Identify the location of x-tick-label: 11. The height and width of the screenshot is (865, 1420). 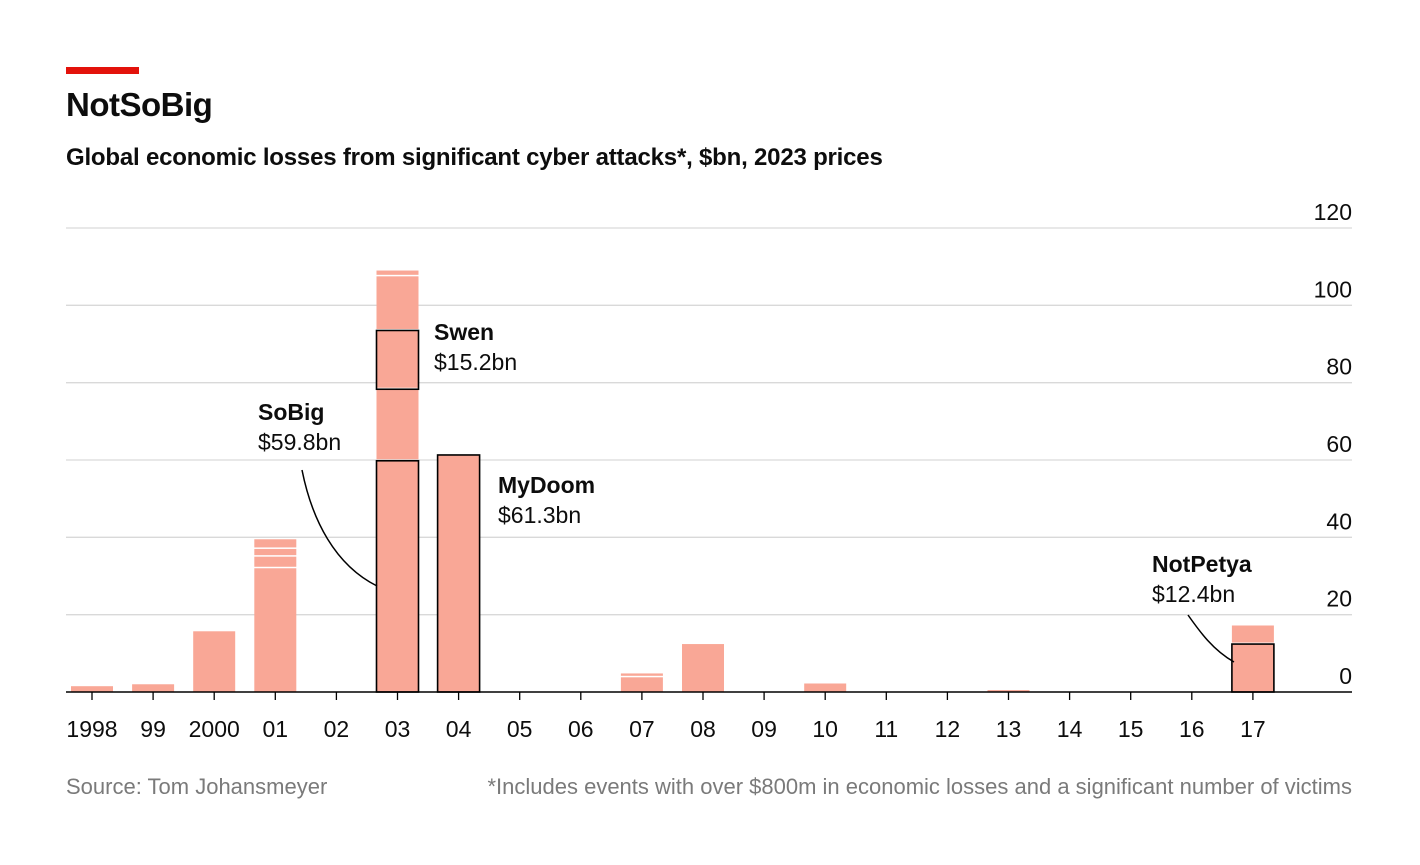
(886, 729).